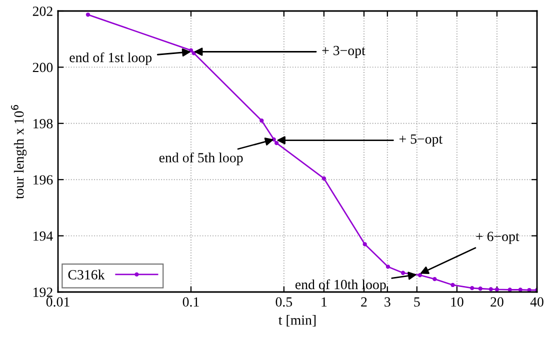 This screenshot has height=345, width=550. Describe the element at coordinates (498, 238) in the screenshot. I see `annotation: + 6−opt` at that location.